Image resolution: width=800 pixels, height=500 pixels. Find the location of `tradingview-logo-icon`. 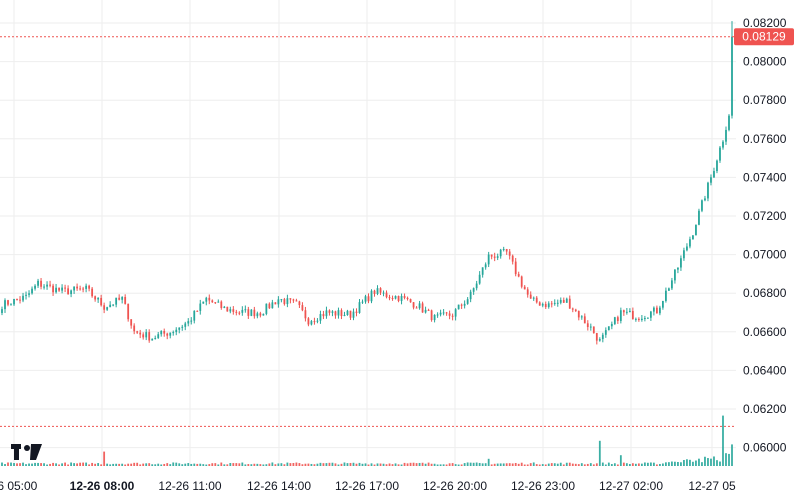

tradingview-logo-icon is located at coordinates (26, 452).